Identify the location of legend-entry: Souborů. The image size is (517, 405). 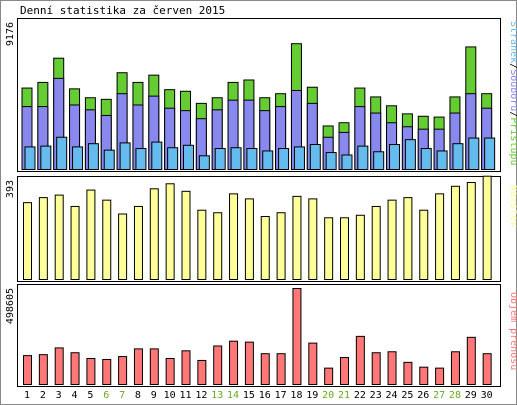
(512, 90).